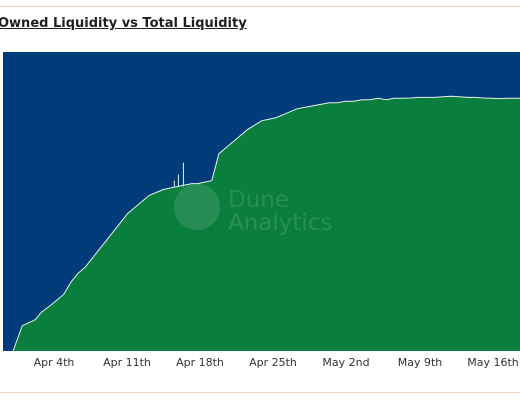 This screenshot has height=400, width=520. What do you see at coordinates (280, 223) in the screenshot?
I see `watermark-text-analytics: Analytics` at bounding box center [280, 223].